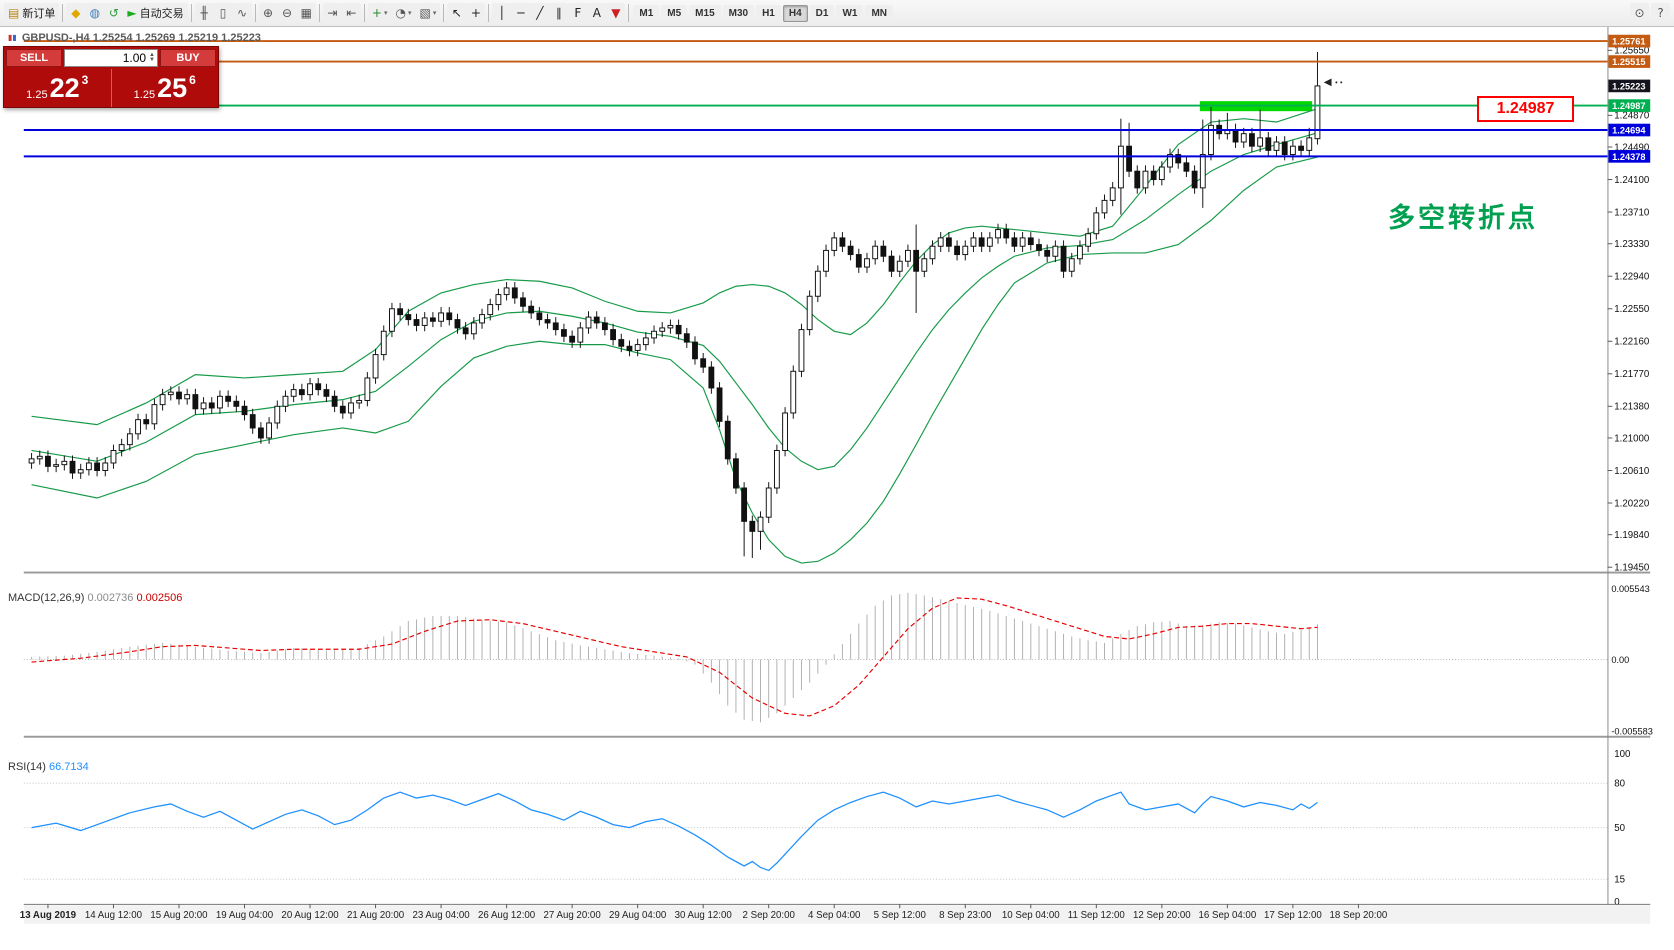 This screenshot has width=1674, height=950. Describe the element at coordinates (1632, 309) in the screenshot. I see `svg-text: 1.22550` at that location.